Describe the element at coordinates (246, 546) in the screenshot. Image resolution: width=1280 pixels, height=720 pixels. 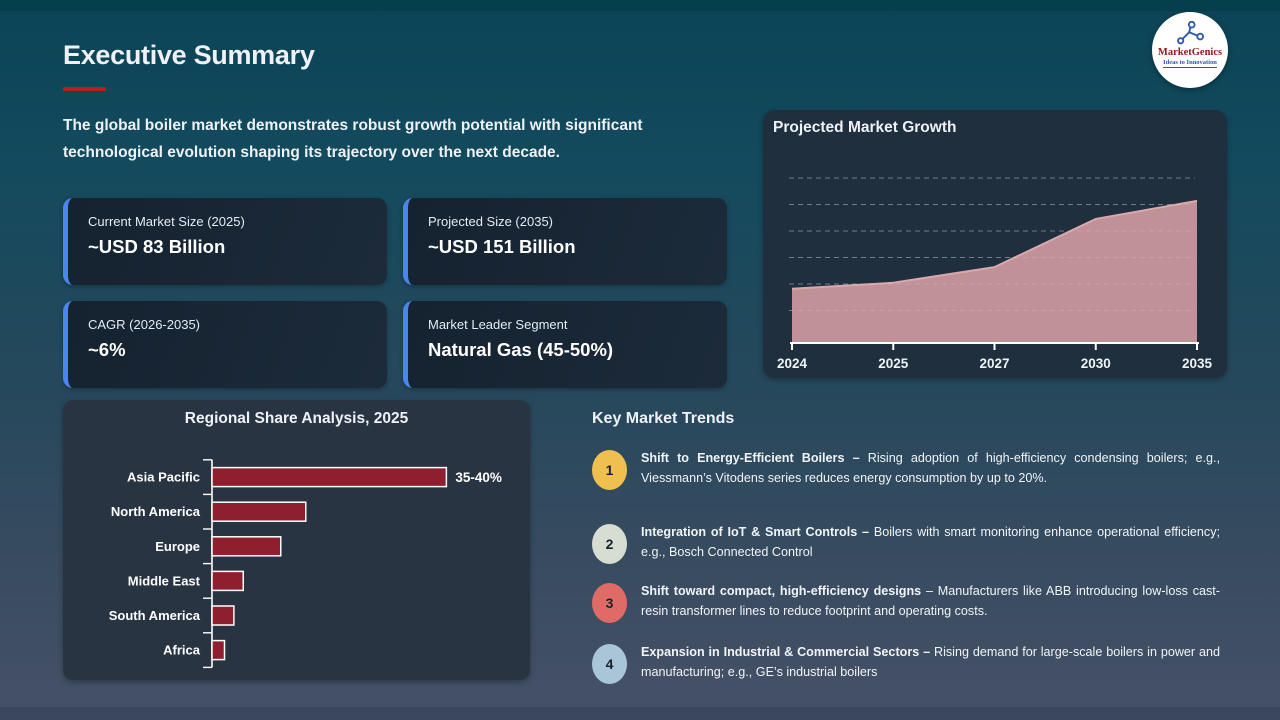
I see `bar-europe` at that location.